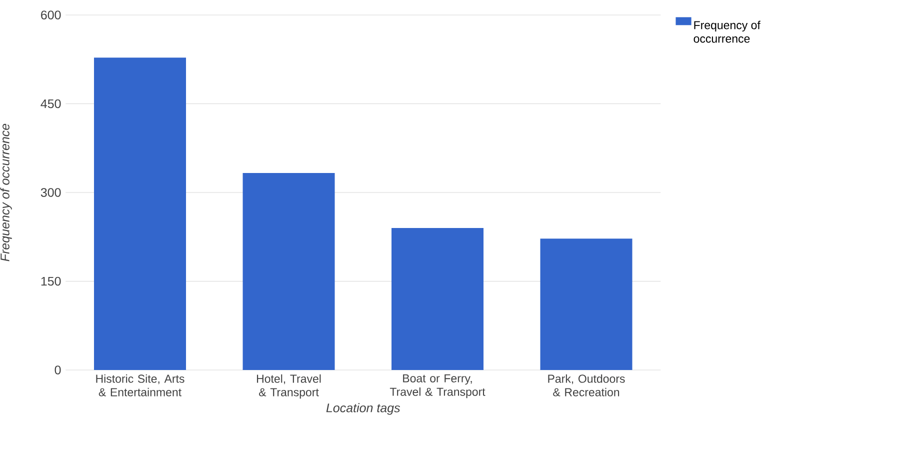 This screenshot has width=897, height=475. I want to click on x-tick-label: Park, Outdoors & Recreation, so click(586, 385).